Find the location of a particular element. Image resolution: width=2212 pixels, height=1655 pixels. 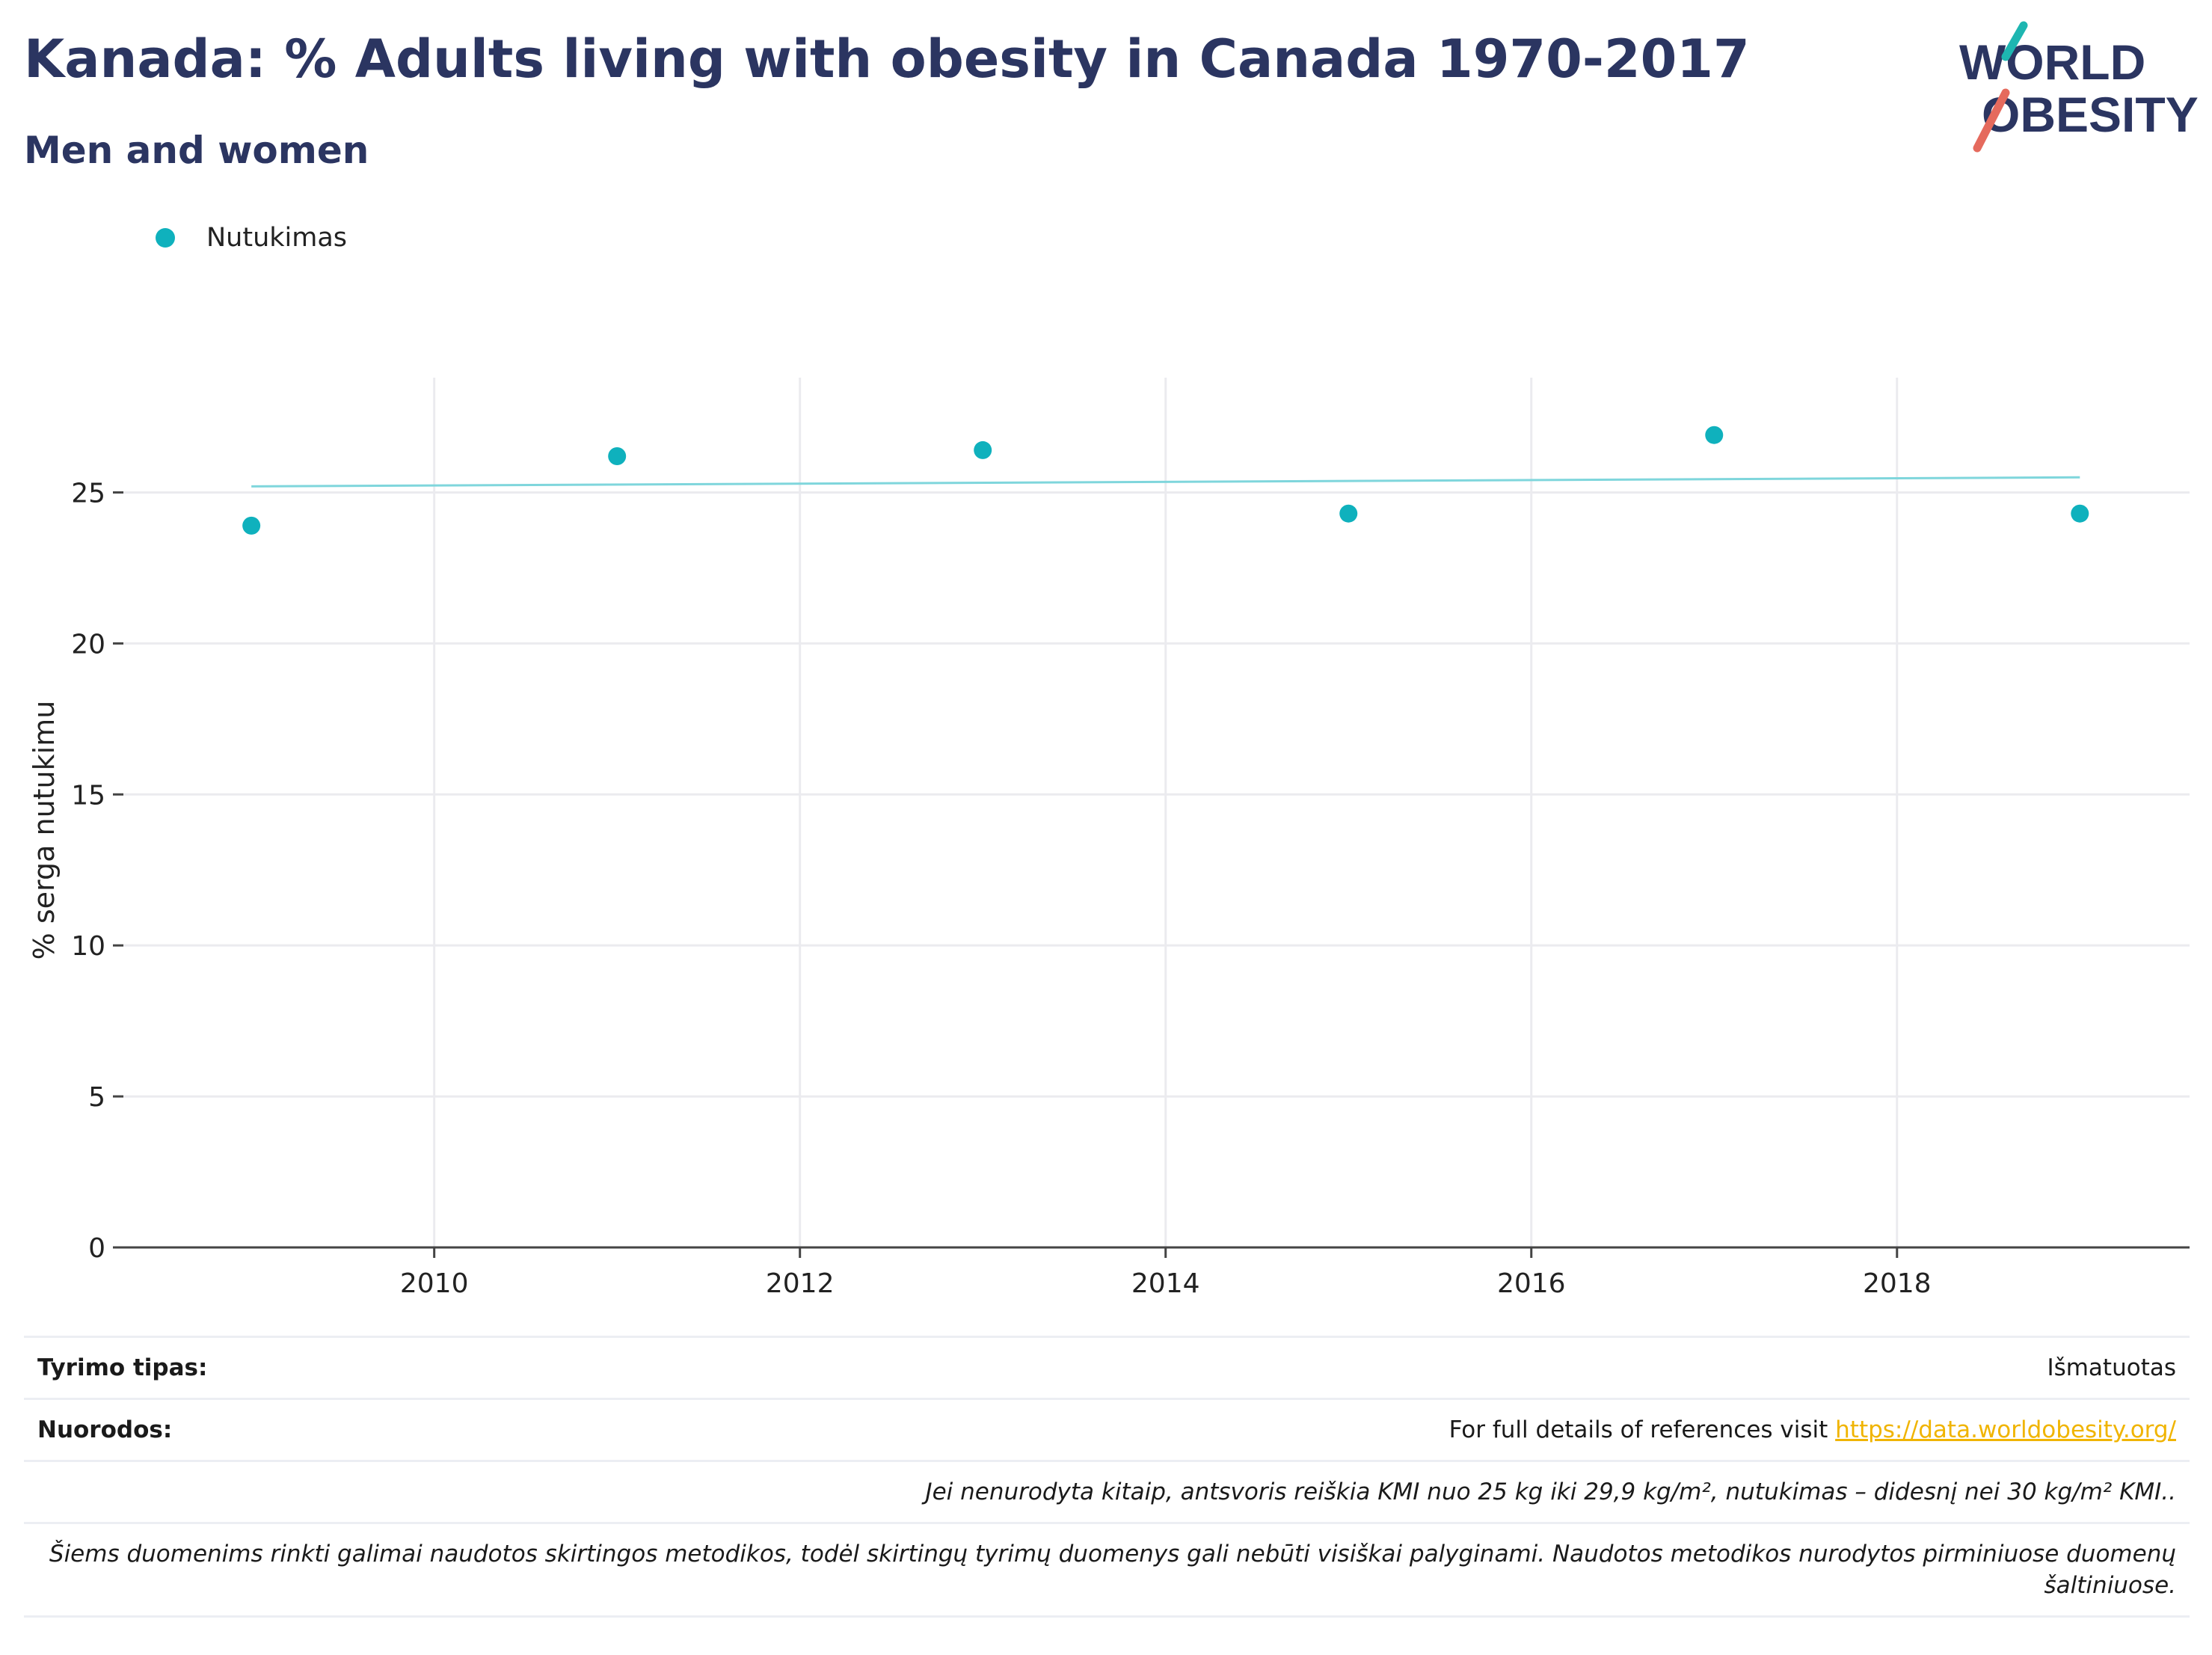

legend-label: Nutukimas is located at coordinates (277, 238).